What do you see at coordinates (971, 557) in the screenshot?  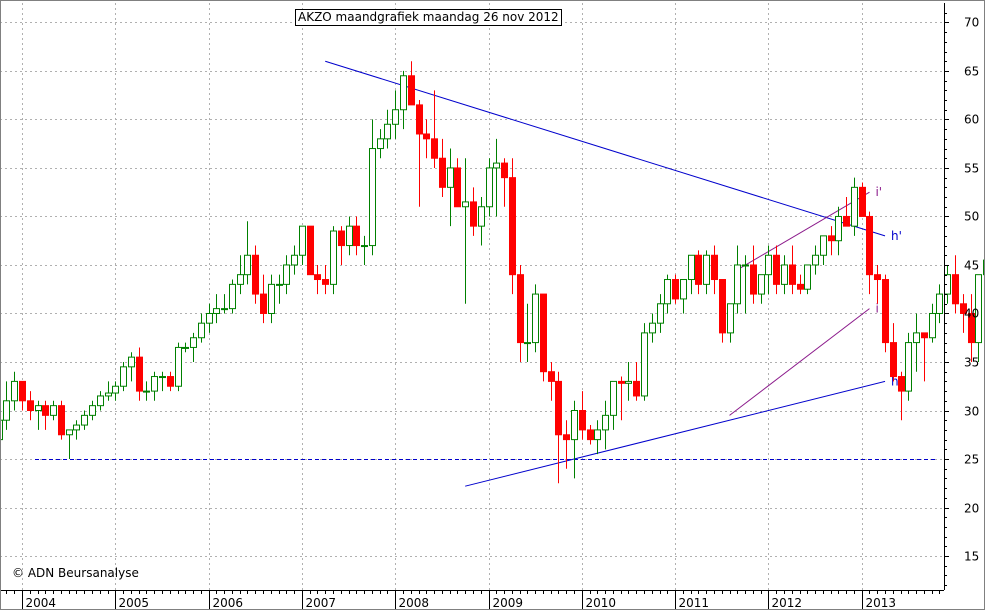 I see `y-tick-label: 15` at bounding box center [971, 557].